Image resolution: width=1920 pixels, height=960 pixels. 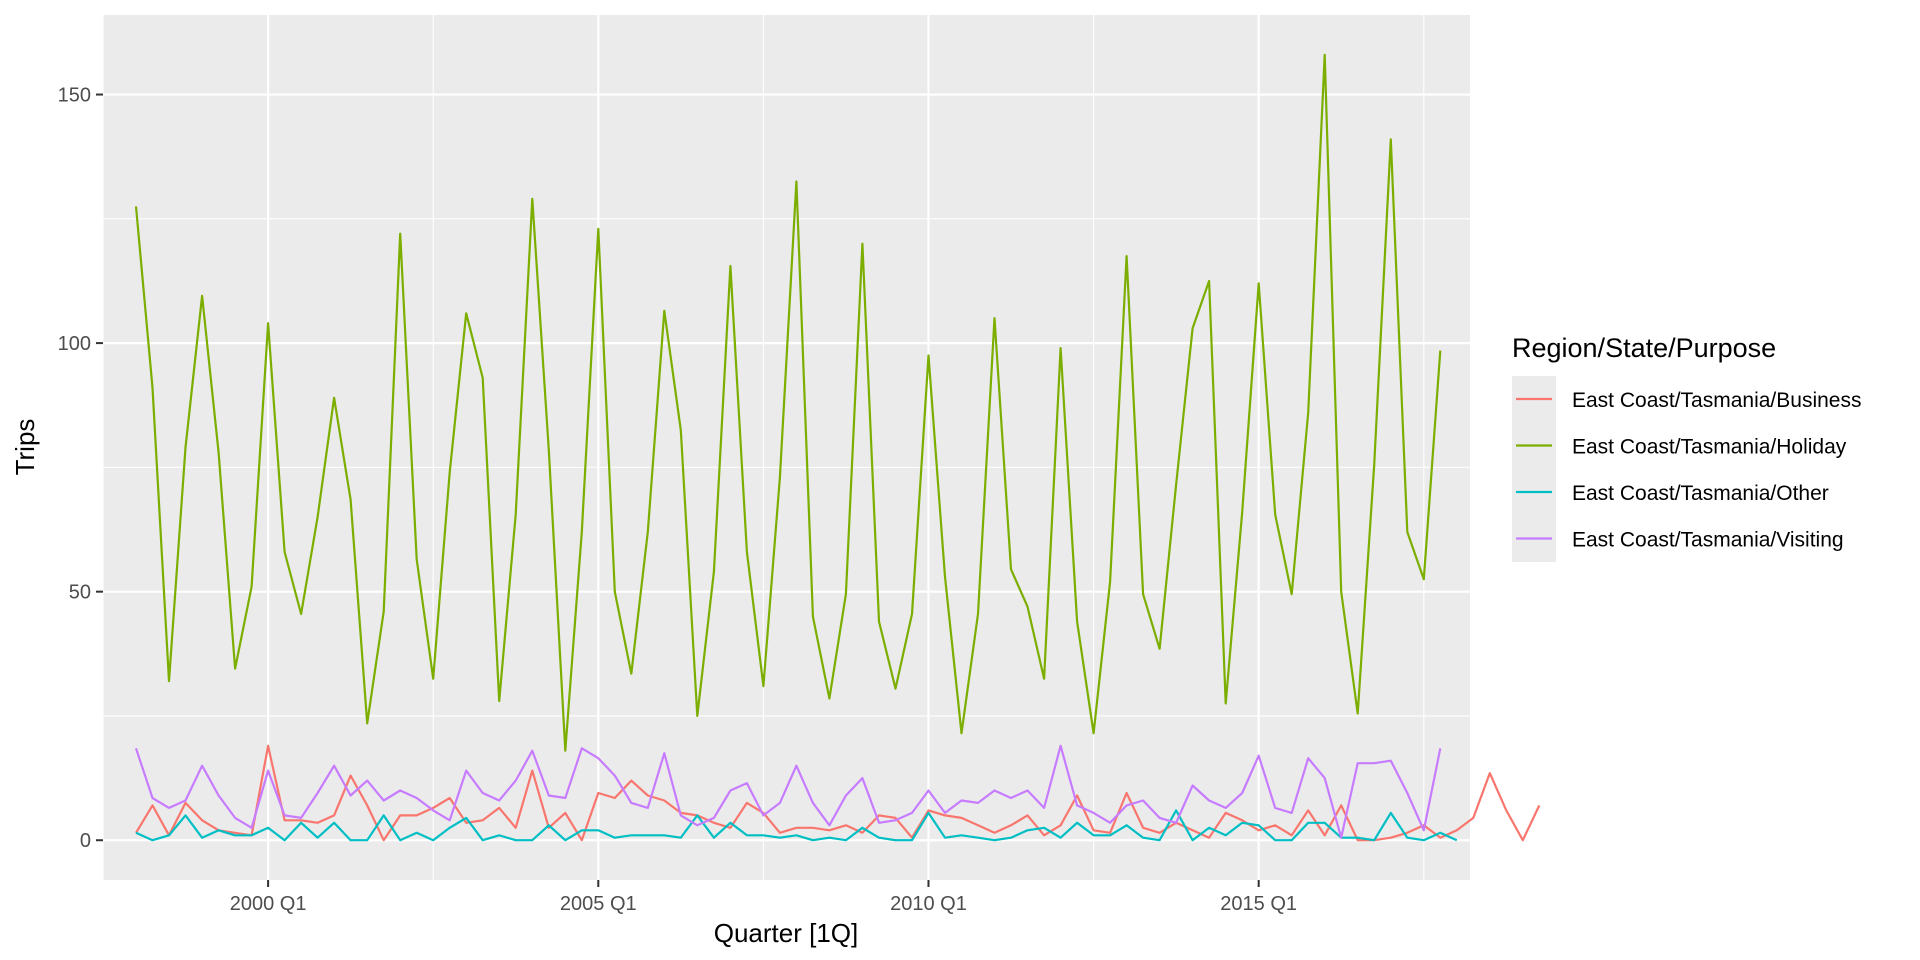 What do you see at coordinates (80, 468) in the screenshot?
I see `y-axis: 0 50 100 150` at bounding box center [80, 468].